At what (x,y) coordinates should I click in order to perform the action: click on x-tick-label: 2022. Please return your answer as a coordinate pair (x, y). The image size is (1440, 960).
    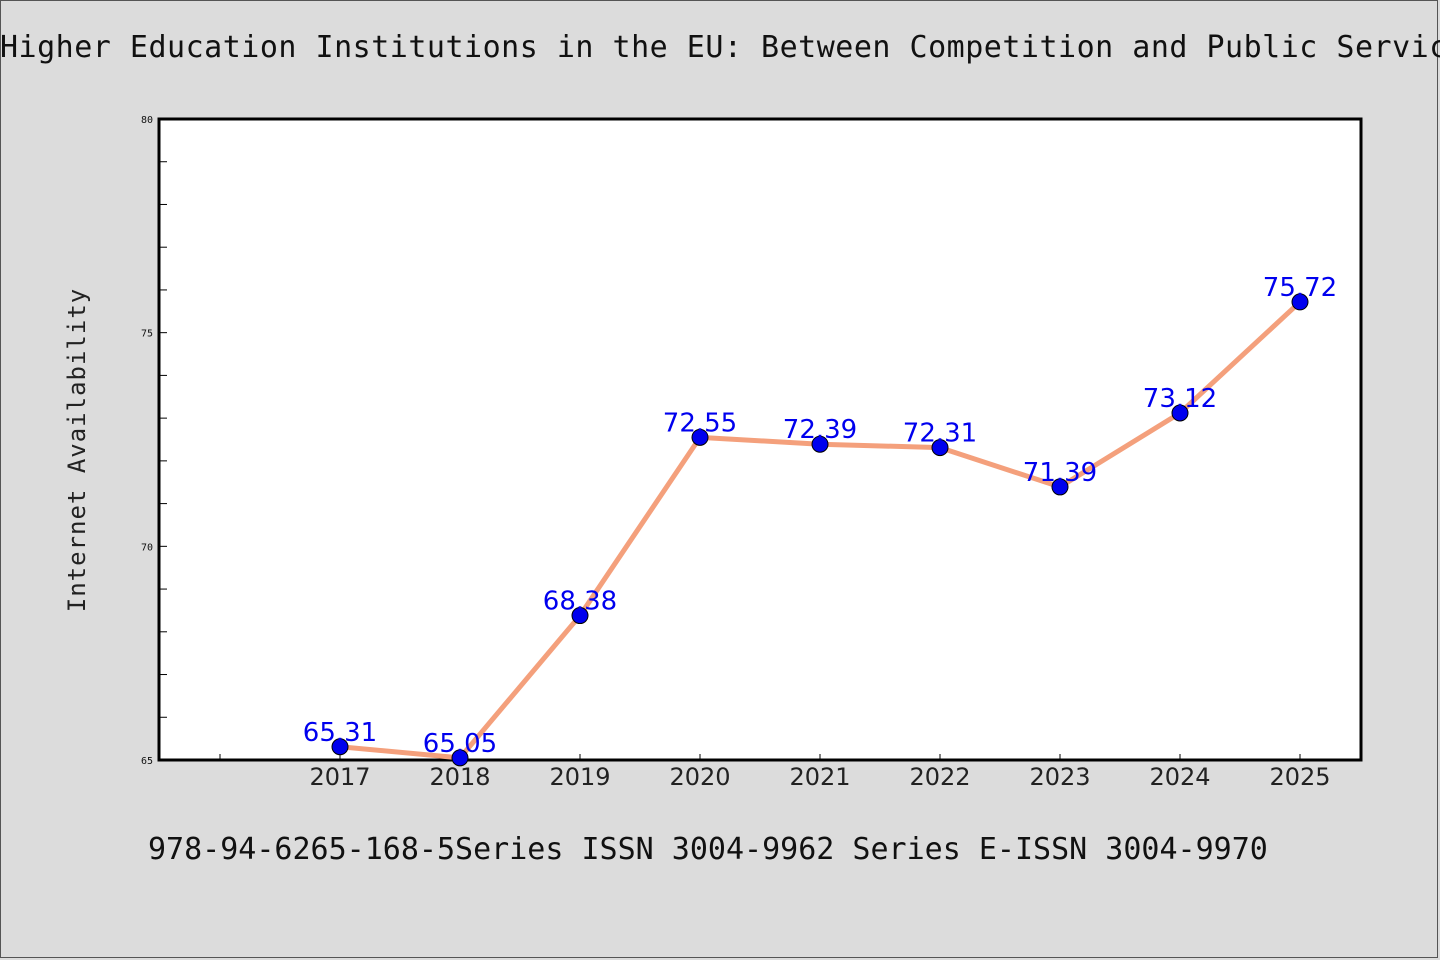
    Looking at the image, I should click on (939, 777).